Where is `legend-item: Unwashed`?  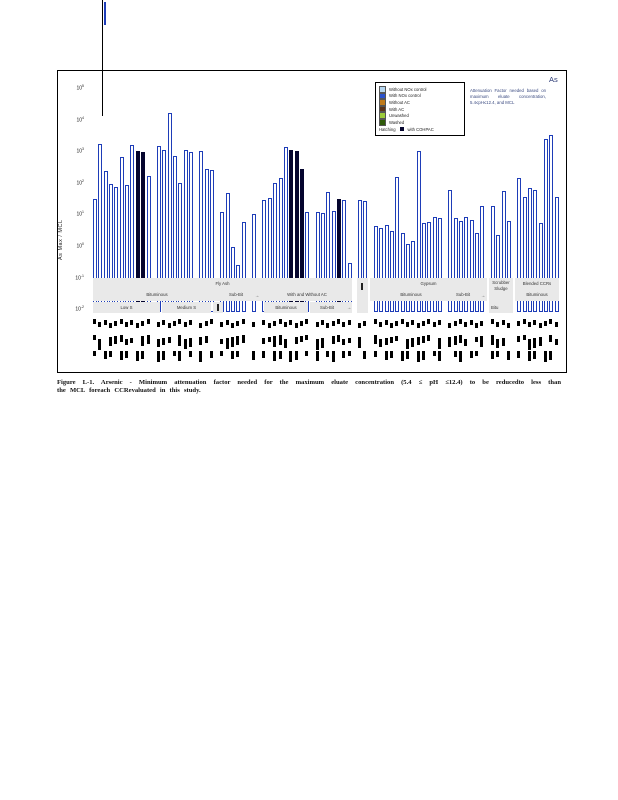 legend-item: Unwashed is located at coordinates (420, 115).